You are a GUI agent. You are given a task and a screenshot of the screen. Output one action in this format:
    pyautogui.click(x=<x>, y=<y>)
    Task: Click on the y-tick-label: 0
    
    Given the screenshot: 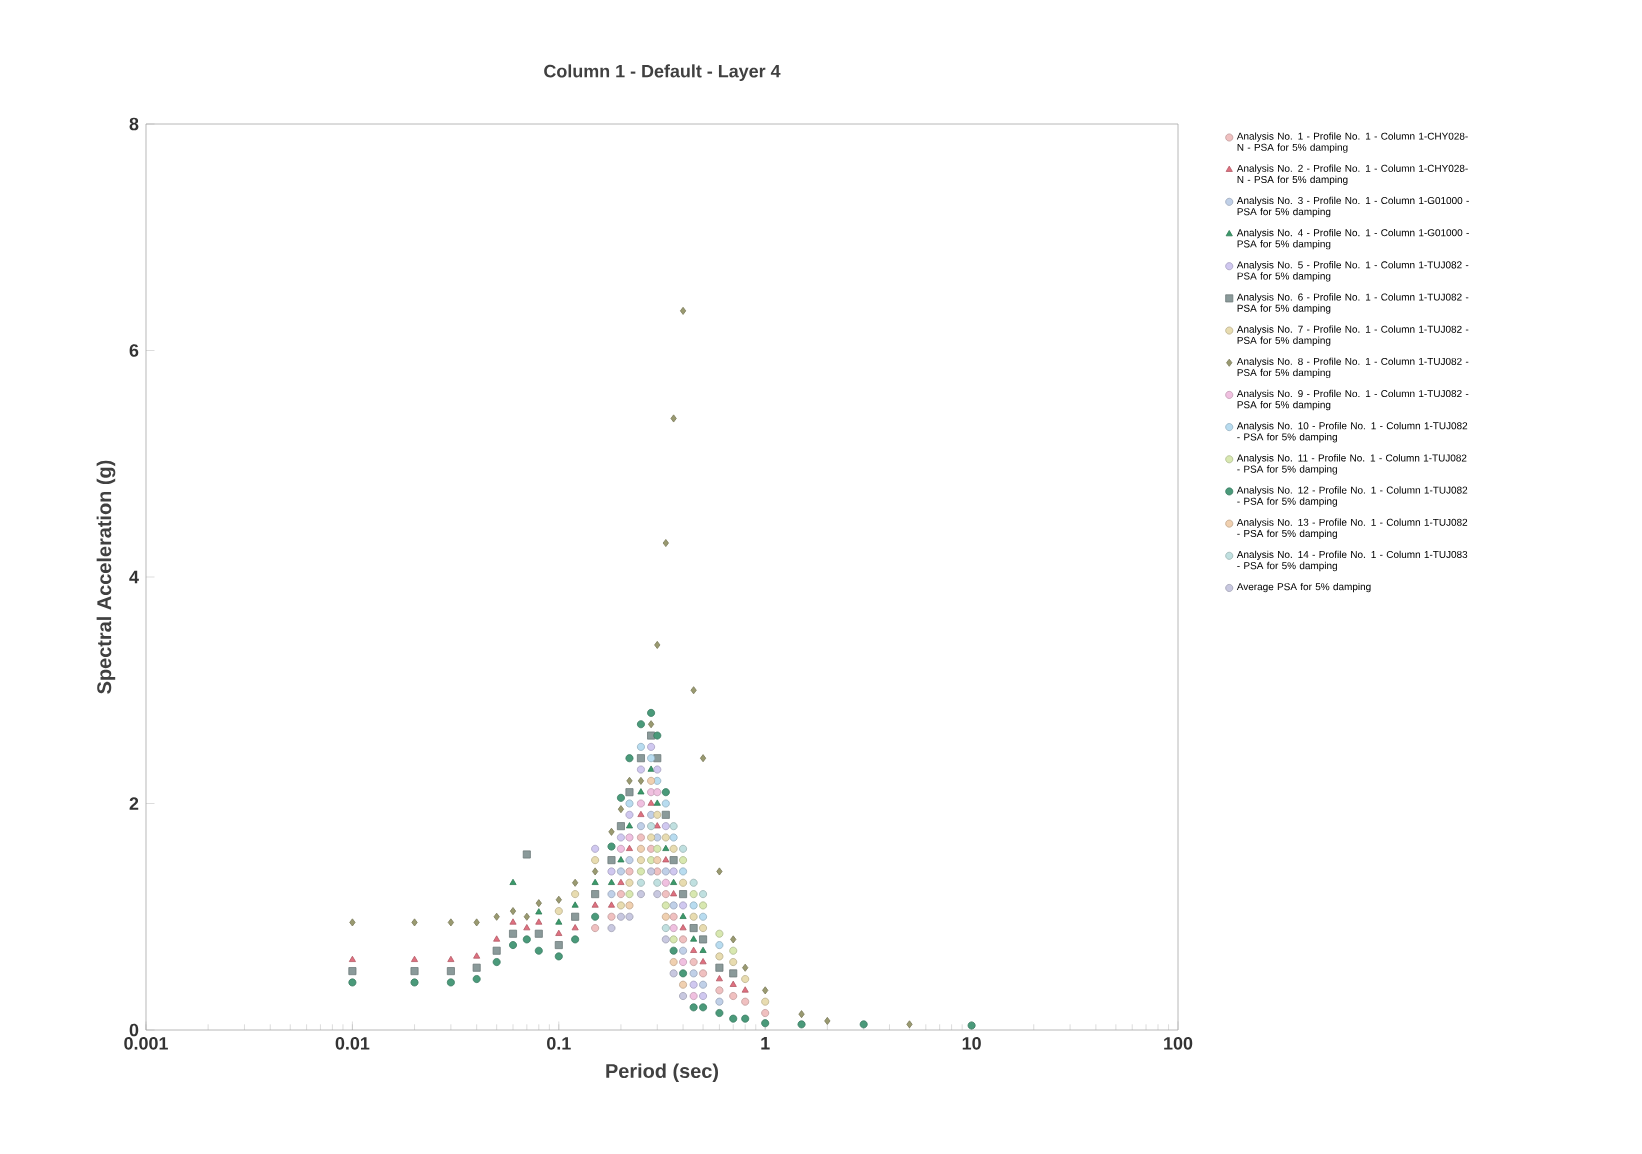 What is the action you would take?
    pyautogui.click(x=134, y=1030)
    